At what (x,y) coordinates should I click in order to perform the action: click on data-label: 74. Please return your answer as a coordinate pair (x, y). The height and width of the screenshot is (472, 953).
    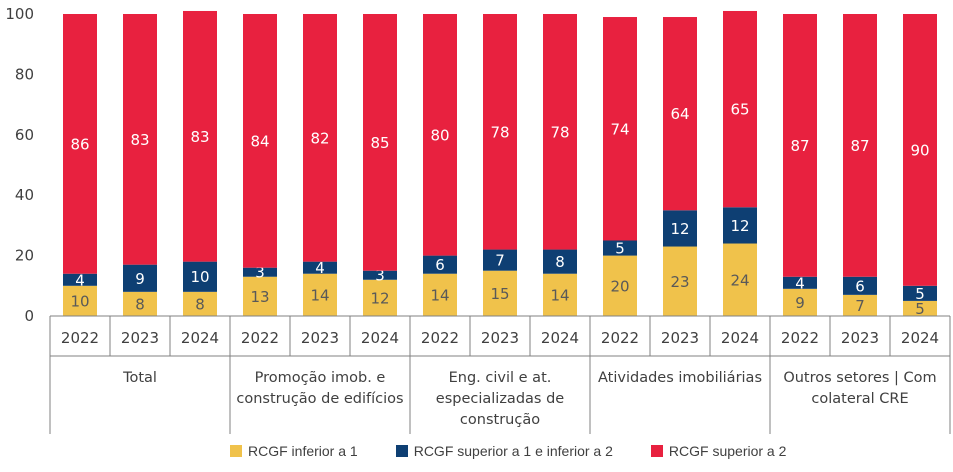
    Looking at the image, I should click on (619, 129).